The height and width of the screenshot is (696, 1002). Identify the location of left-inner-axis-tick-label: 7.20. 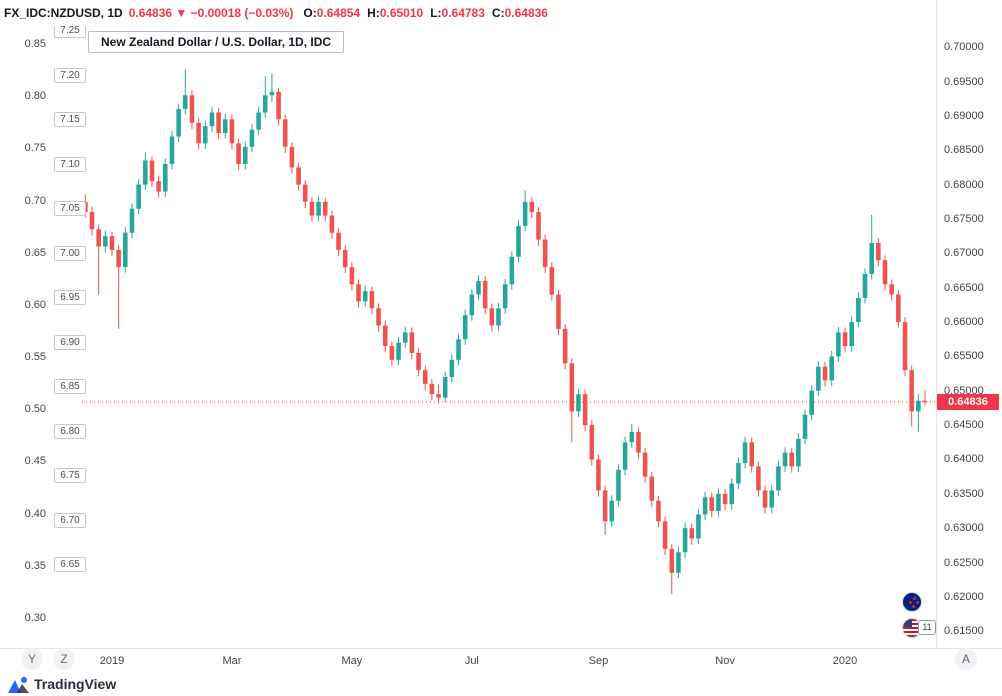
(70, 75).